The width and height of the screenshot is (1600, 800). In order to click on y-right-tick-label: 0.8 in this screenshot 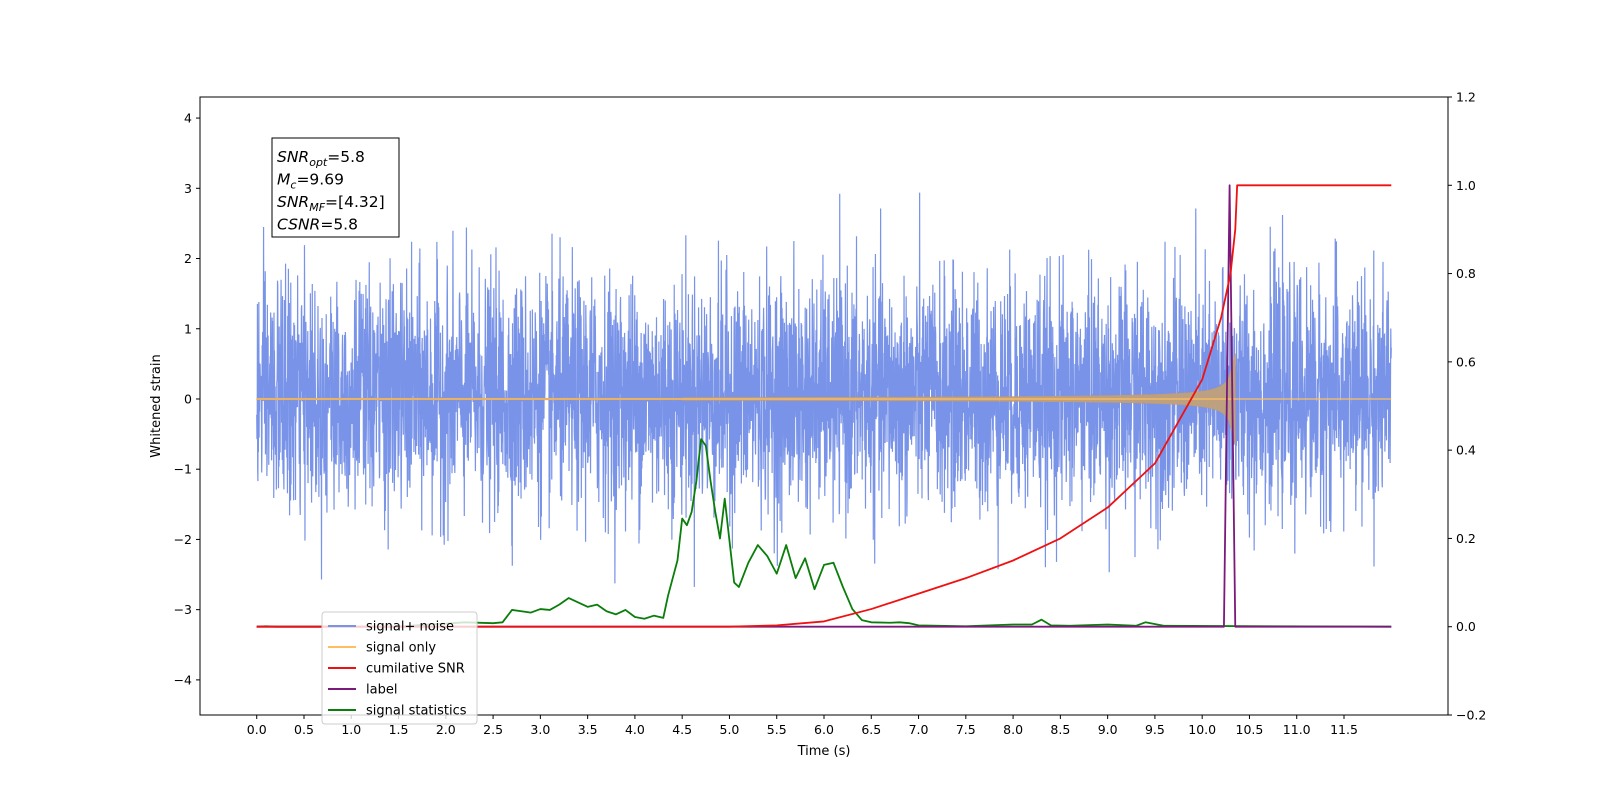, I will do `click(1466, 273)`.